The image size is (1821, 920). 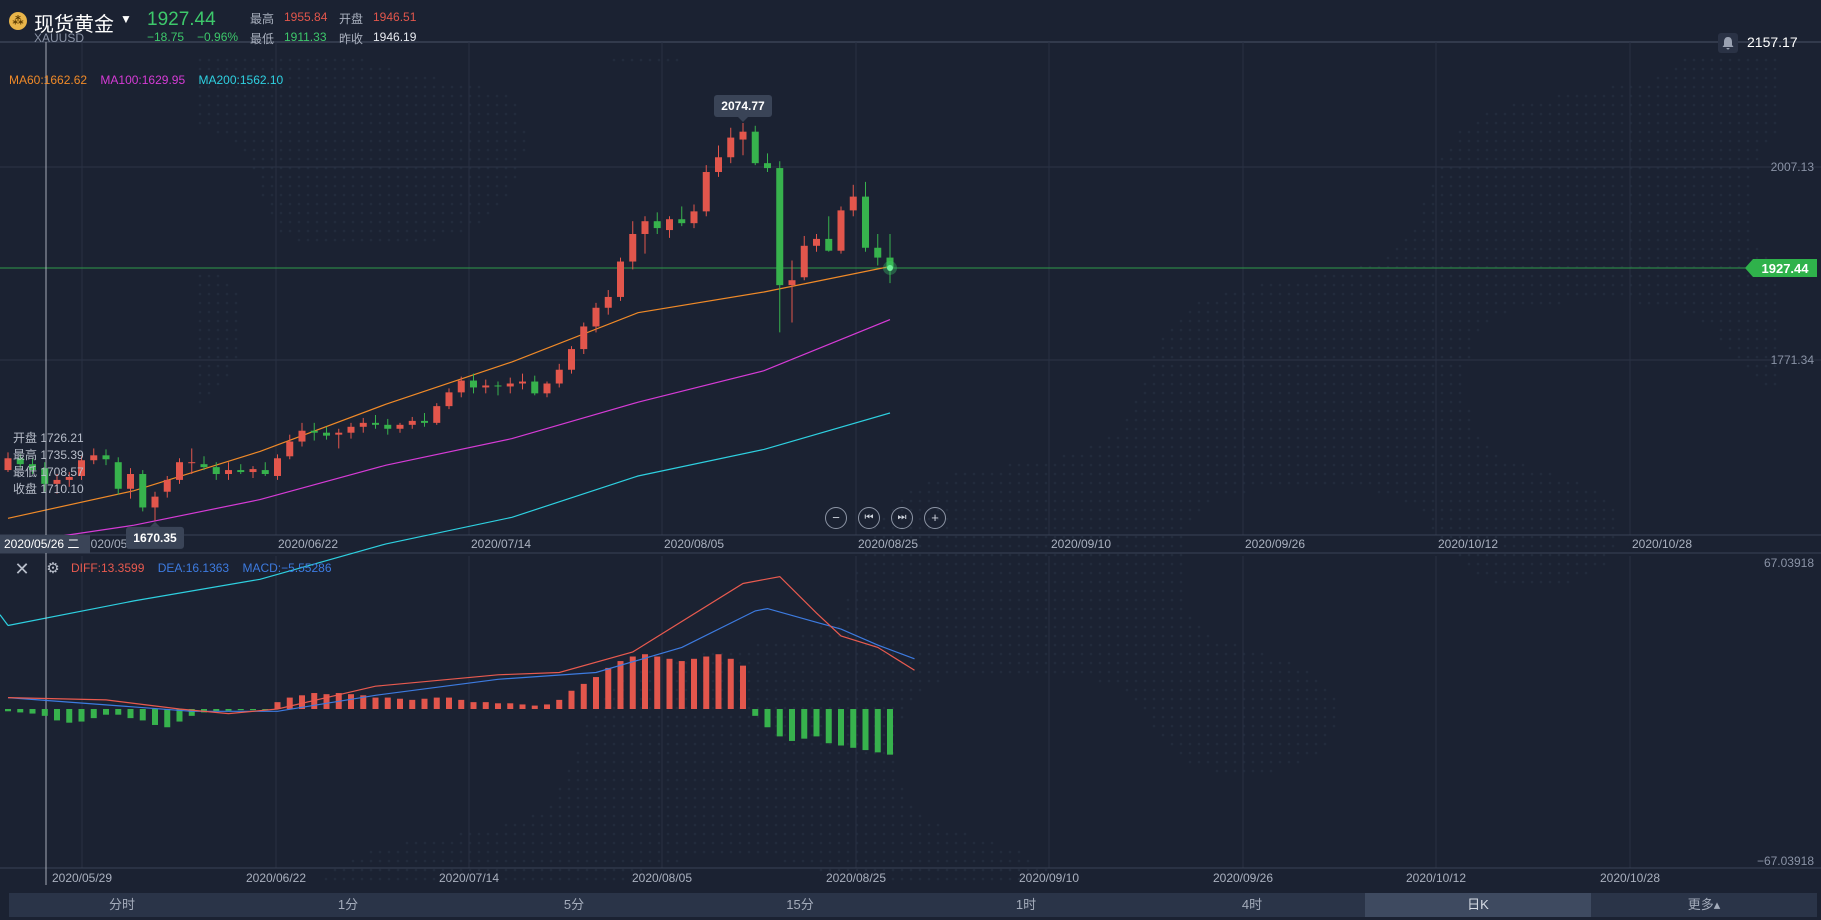 I want to click on tab-1hour: 1时, so click(x=1026, y=904).